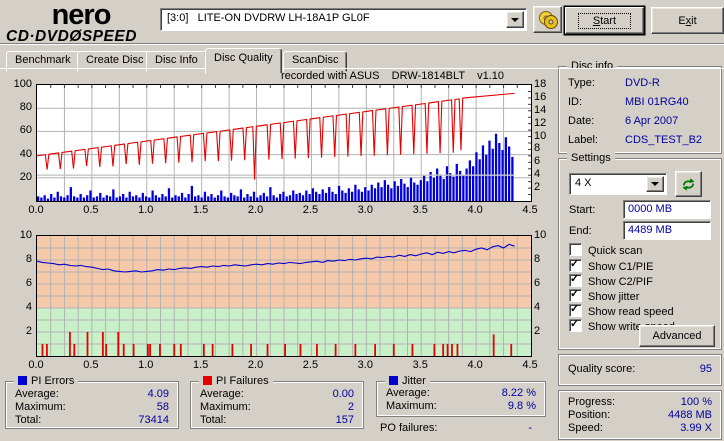  I want to click on checkbox-show-jitter: Show jitter, so click(604, 295).